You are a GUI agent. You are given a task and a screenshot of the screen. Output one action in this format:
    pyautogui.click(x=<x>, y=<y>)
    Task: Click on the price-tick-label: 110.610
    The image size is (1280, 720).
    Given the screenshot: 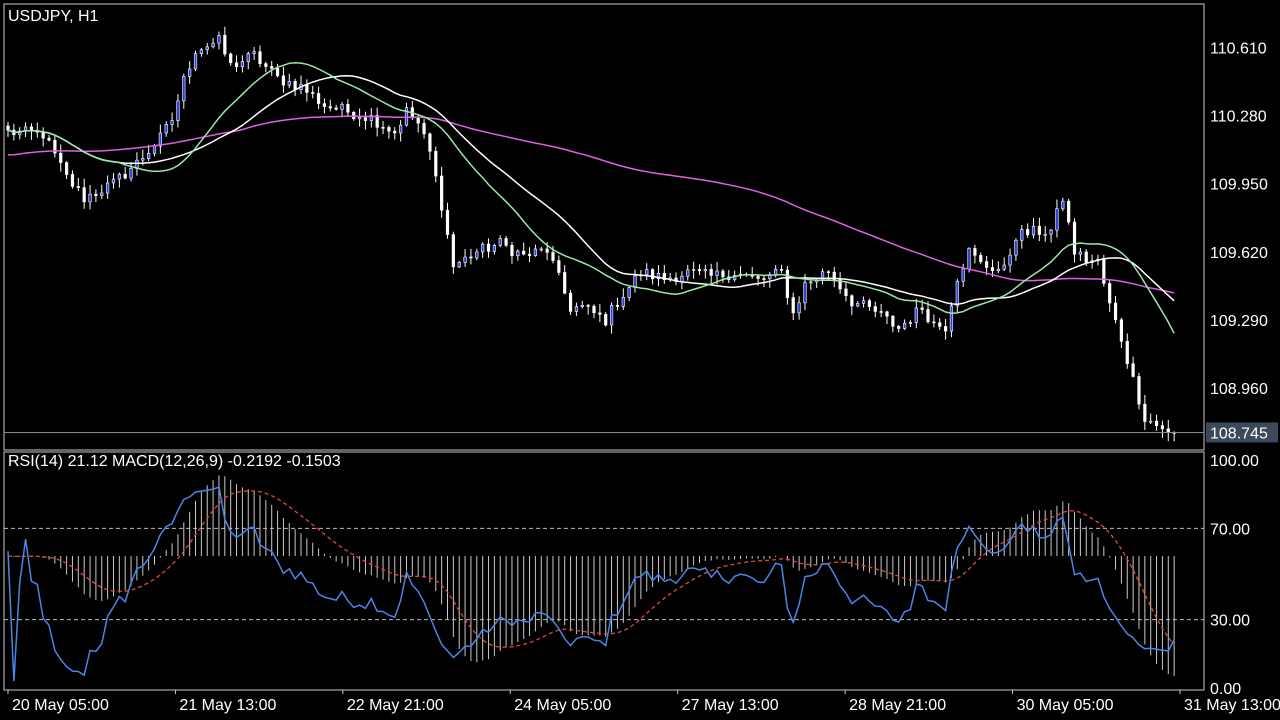 What is the action you would take?
    pyautogui.click(x=1238, y=48)
    